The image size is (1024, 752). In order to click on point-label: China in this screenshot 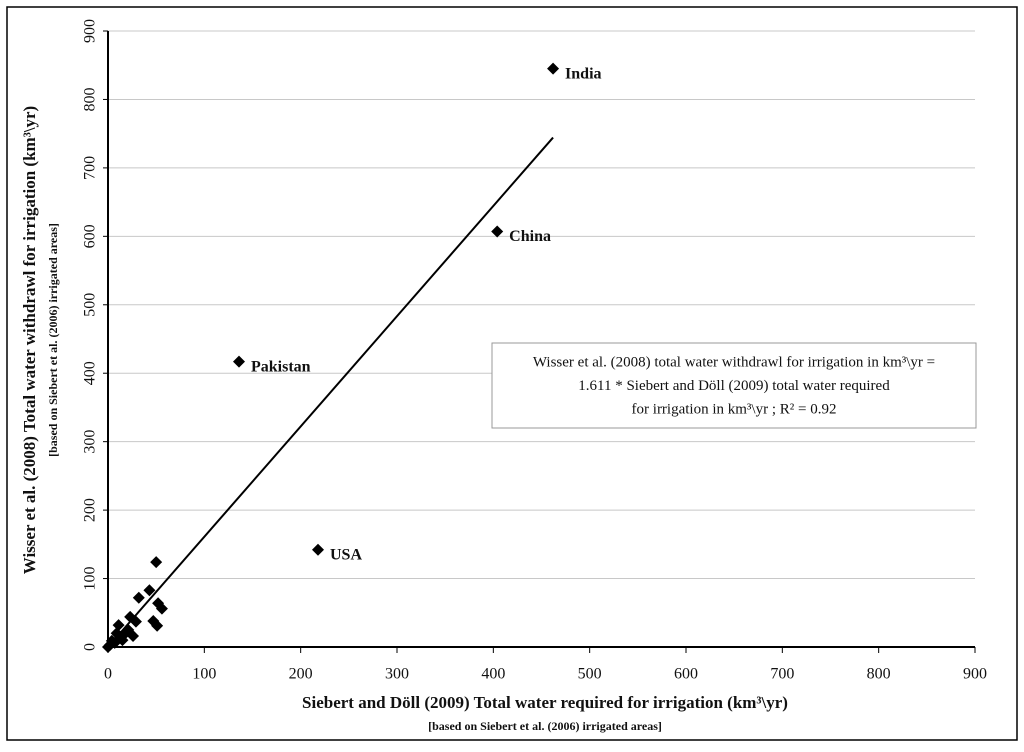, I will do `click(530, 236)`.